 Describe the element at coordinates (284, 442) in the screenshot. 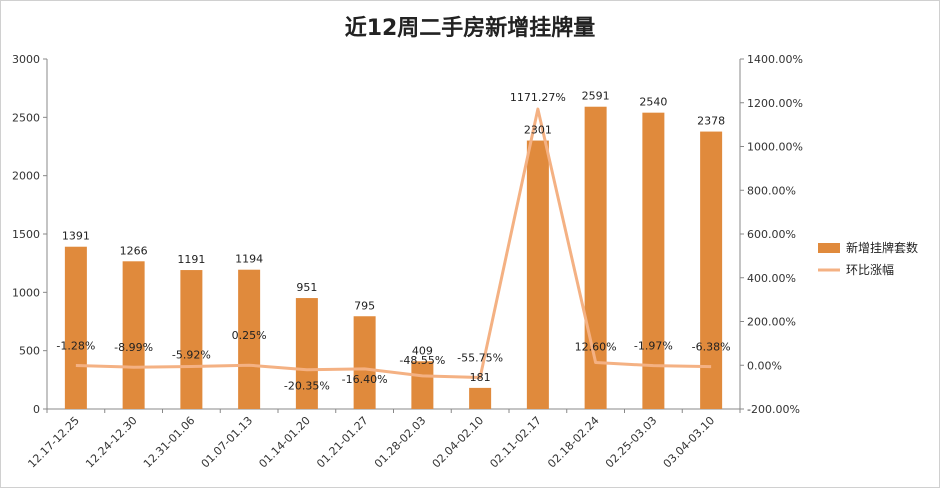

I see `x-tick-label: 01.14-01.20` at that location.